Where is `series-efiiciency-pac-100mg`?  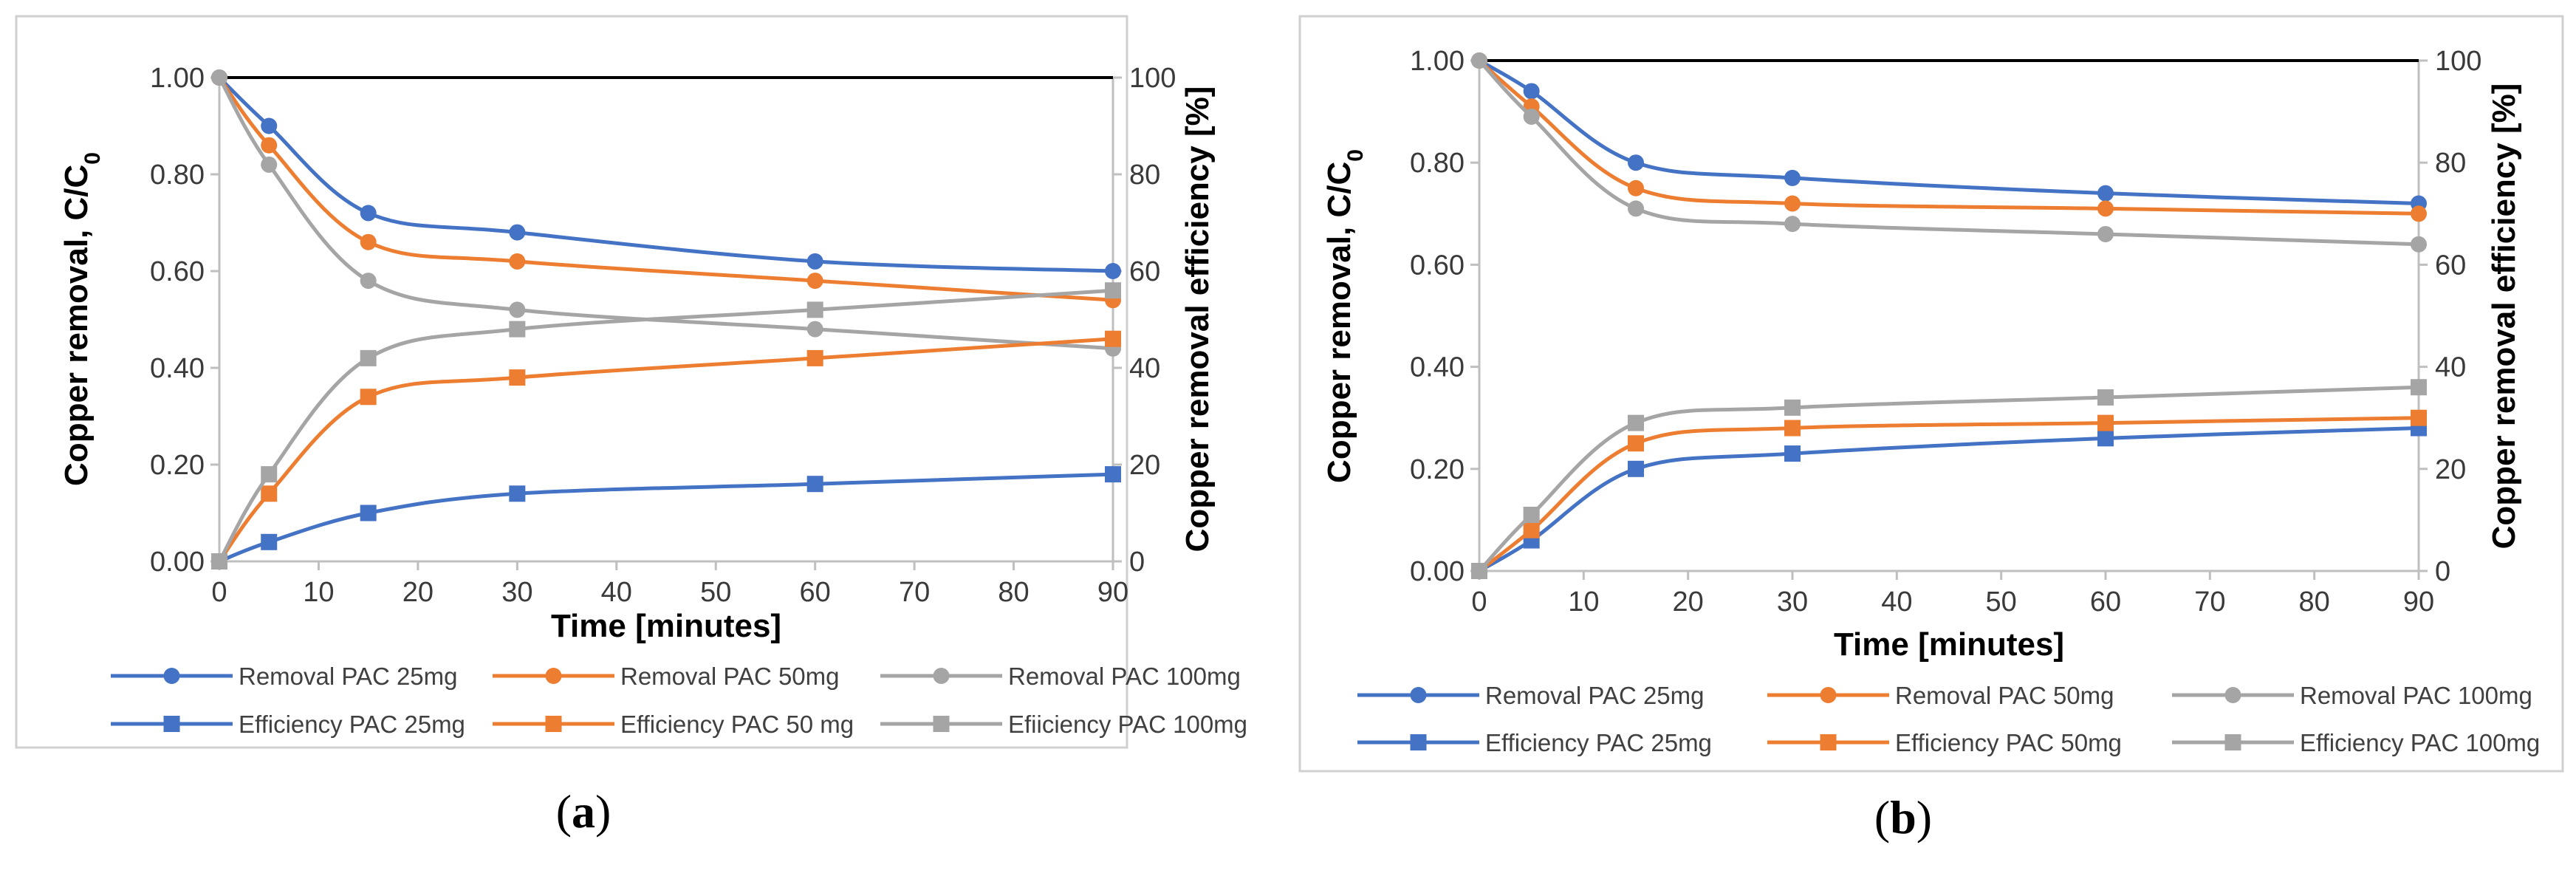 series-efiiciency-pac-100mg is located at coordinates (666, 426).